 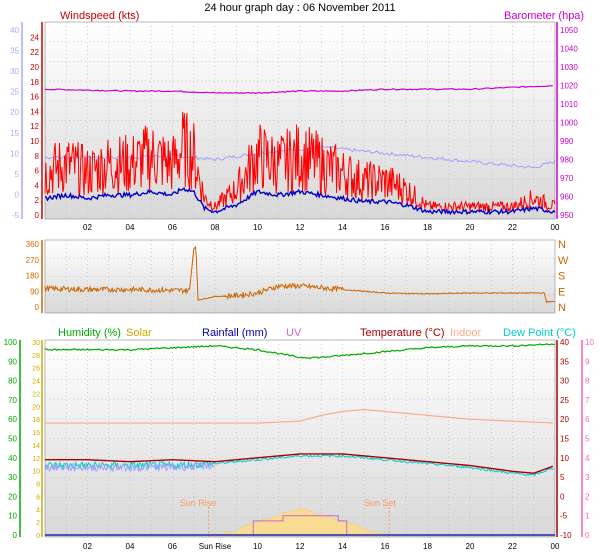 I want to click on tick-label: 35, so click(x=14, y=51).